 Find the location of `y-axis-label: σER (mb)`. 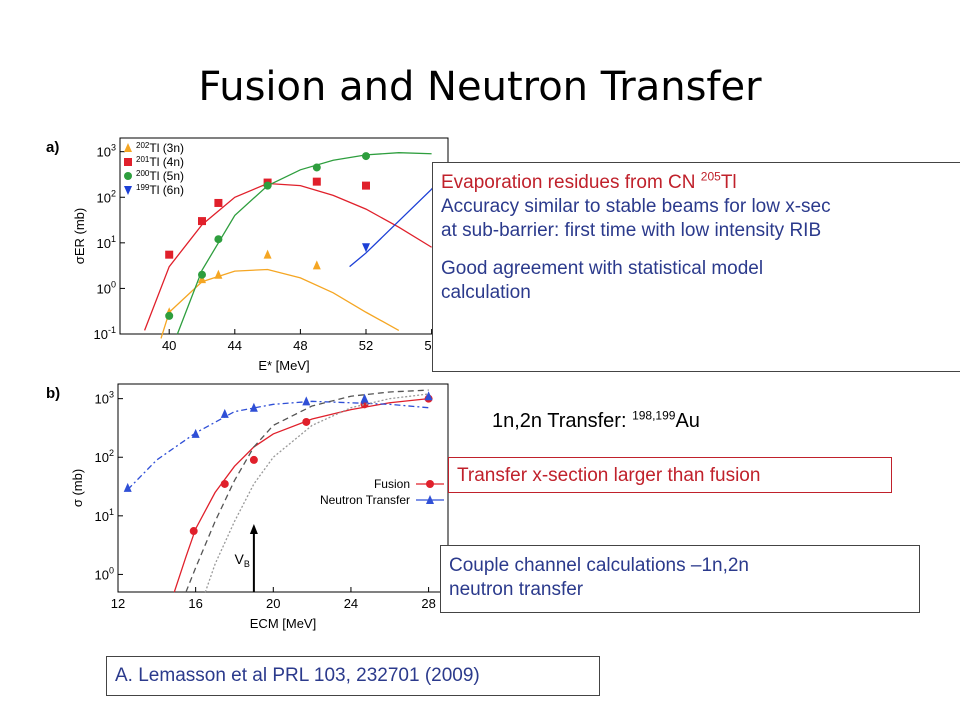

y-axis-label: σER (mb) is located at coordinates (79, 236).